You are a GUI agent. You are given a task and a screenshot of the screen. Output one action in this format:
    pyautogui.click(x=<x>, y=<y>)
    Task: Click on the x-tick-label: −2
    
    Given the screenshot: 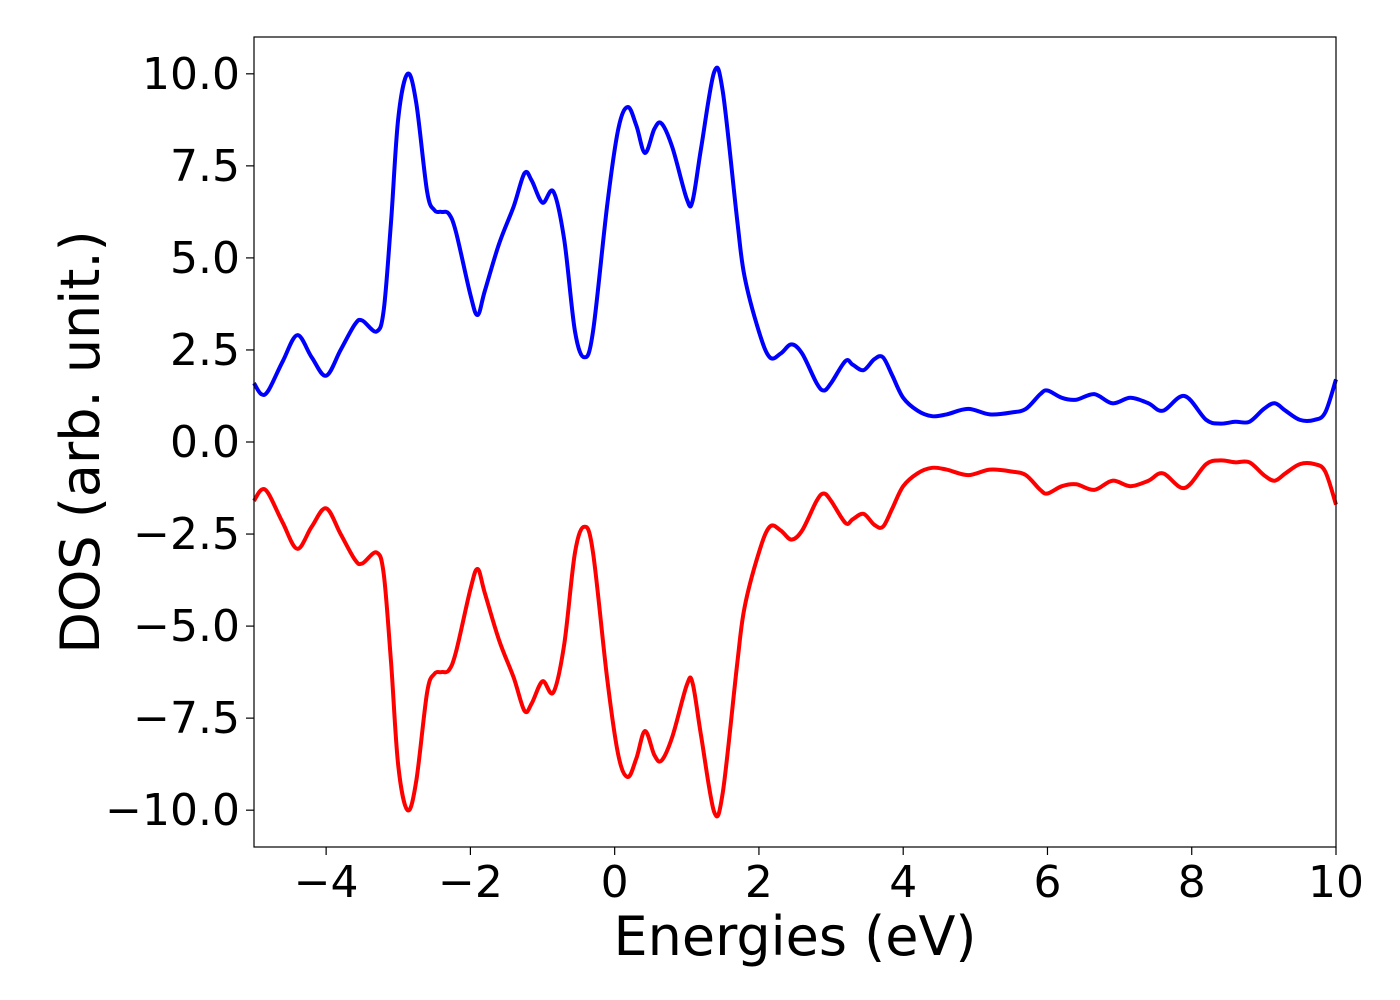 What is the action you would take?
    pyautogui.click(x=470, y=882)
    